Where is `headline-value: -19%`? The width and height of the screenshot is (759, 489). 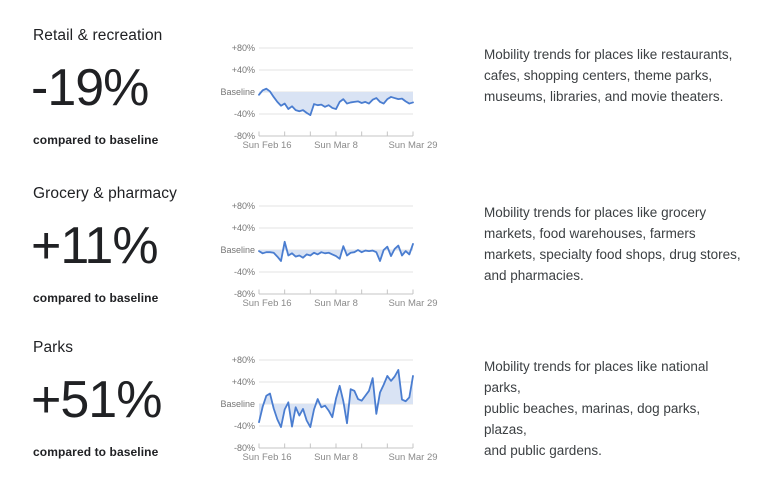 headline-value: -19% is located at coordinates (90, 88).